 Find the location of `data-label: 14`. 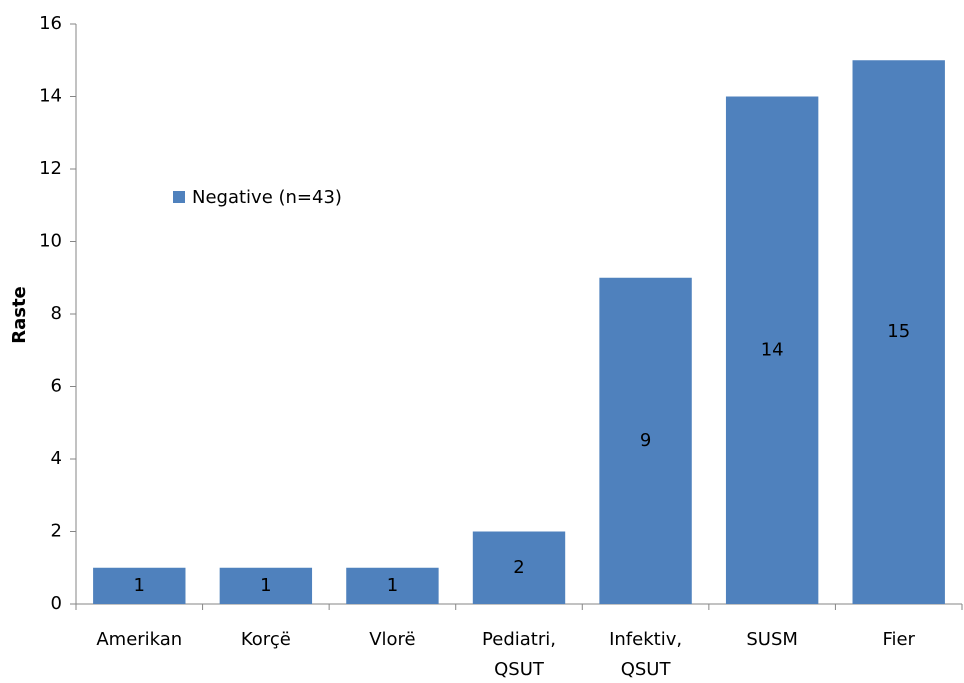

data-label: 14 is located at coordinates (772, 349).